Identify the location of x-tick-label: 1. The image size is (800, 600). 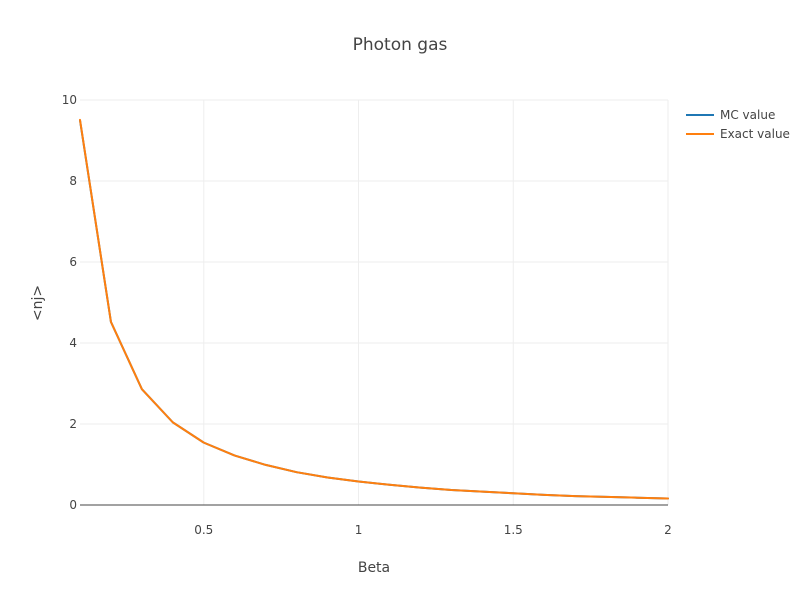
(359, 530).